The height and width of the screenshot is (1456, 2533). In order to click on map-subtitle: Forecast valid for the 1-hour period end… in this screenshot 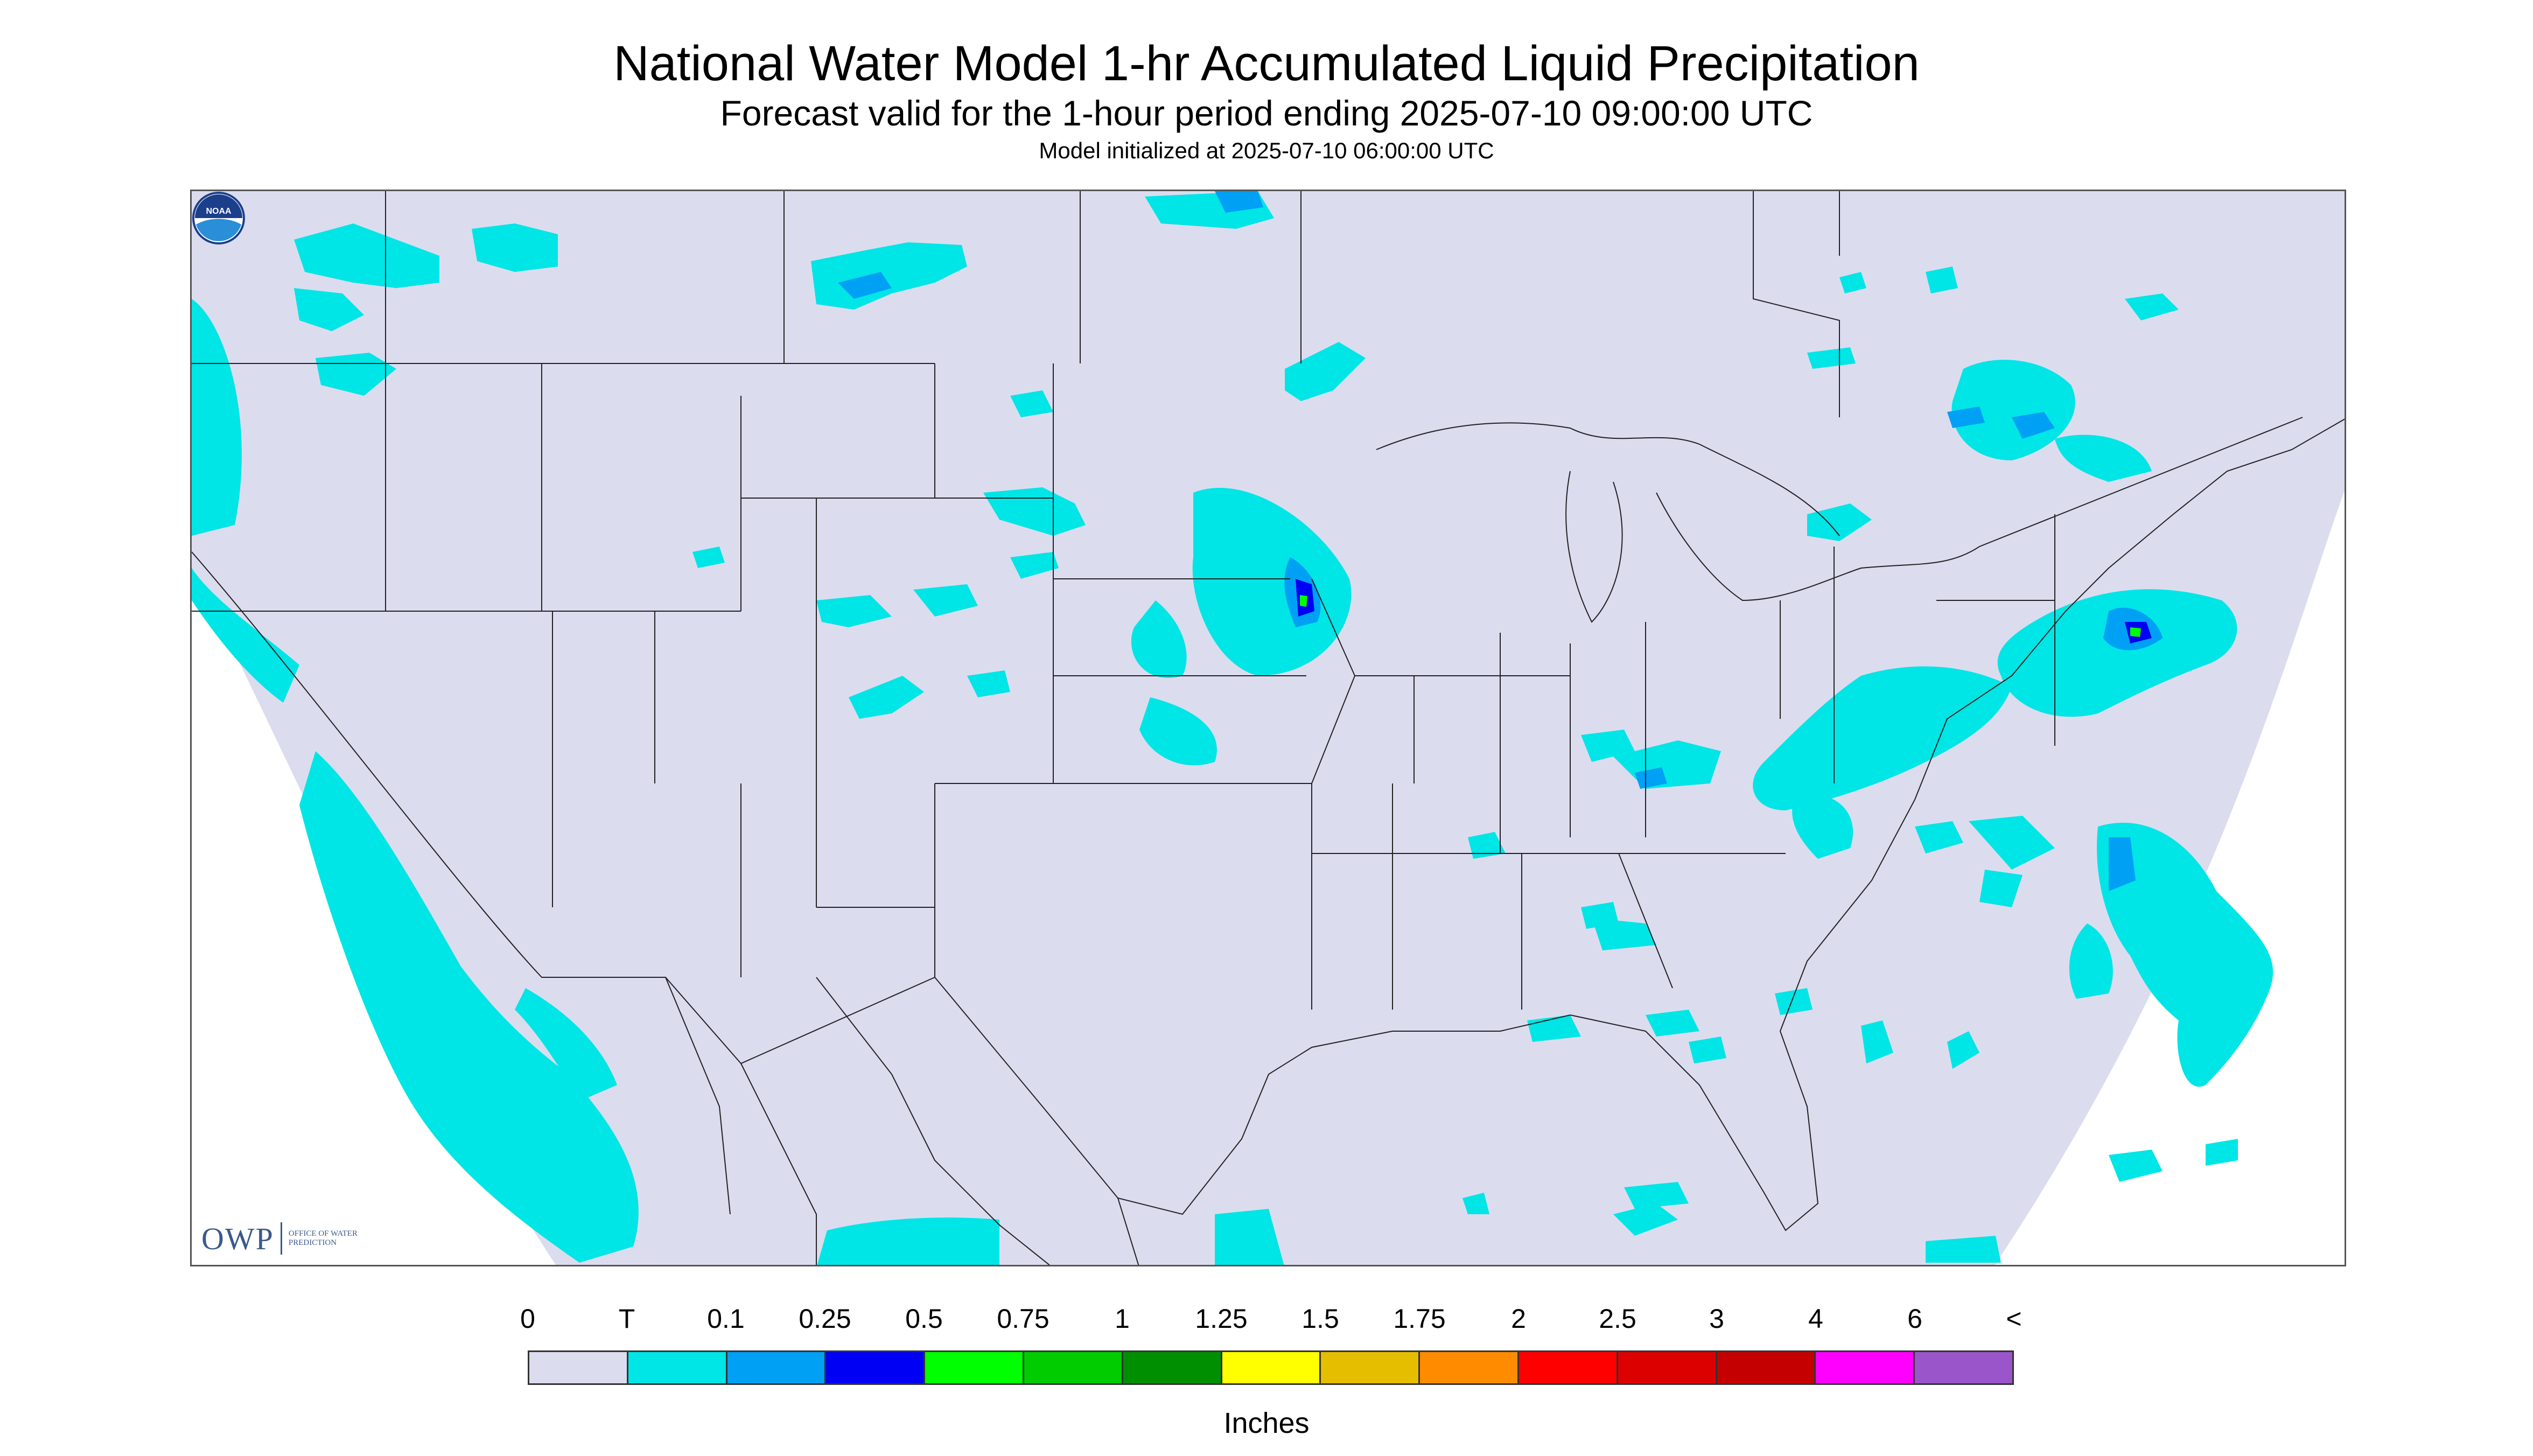, I will do `click(1266, 113)`.